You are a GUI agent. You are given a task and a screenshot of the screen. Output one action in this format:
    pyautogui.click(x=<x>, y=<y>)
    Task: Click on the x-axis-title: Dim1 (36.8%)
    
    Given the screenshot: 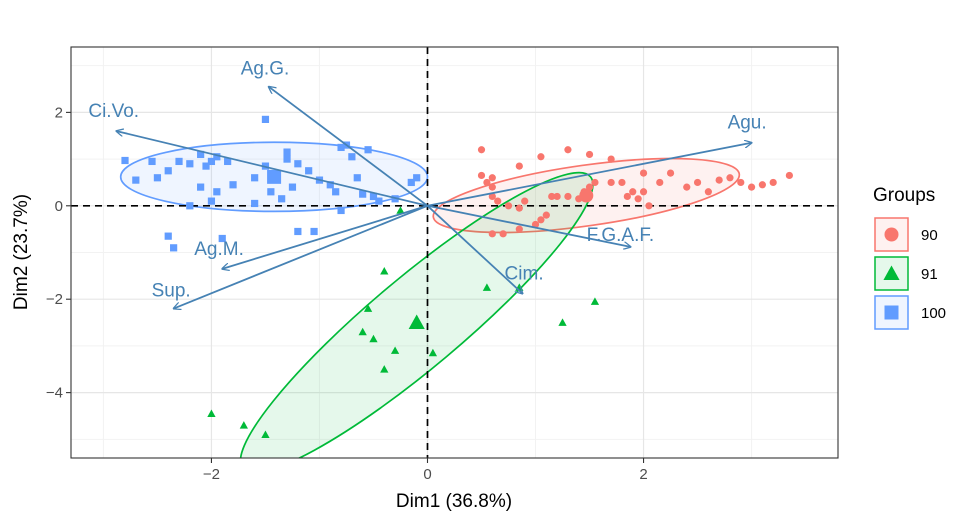 What is the action you would take?
    pyautogui.click(x=454, y=501)
    